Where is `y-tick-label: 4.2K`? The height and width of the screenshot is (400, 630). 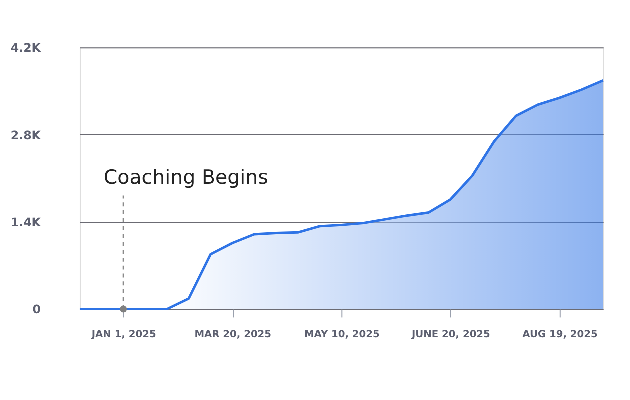 y-tick-label: 4.2K is located at coordinates (26, 48).